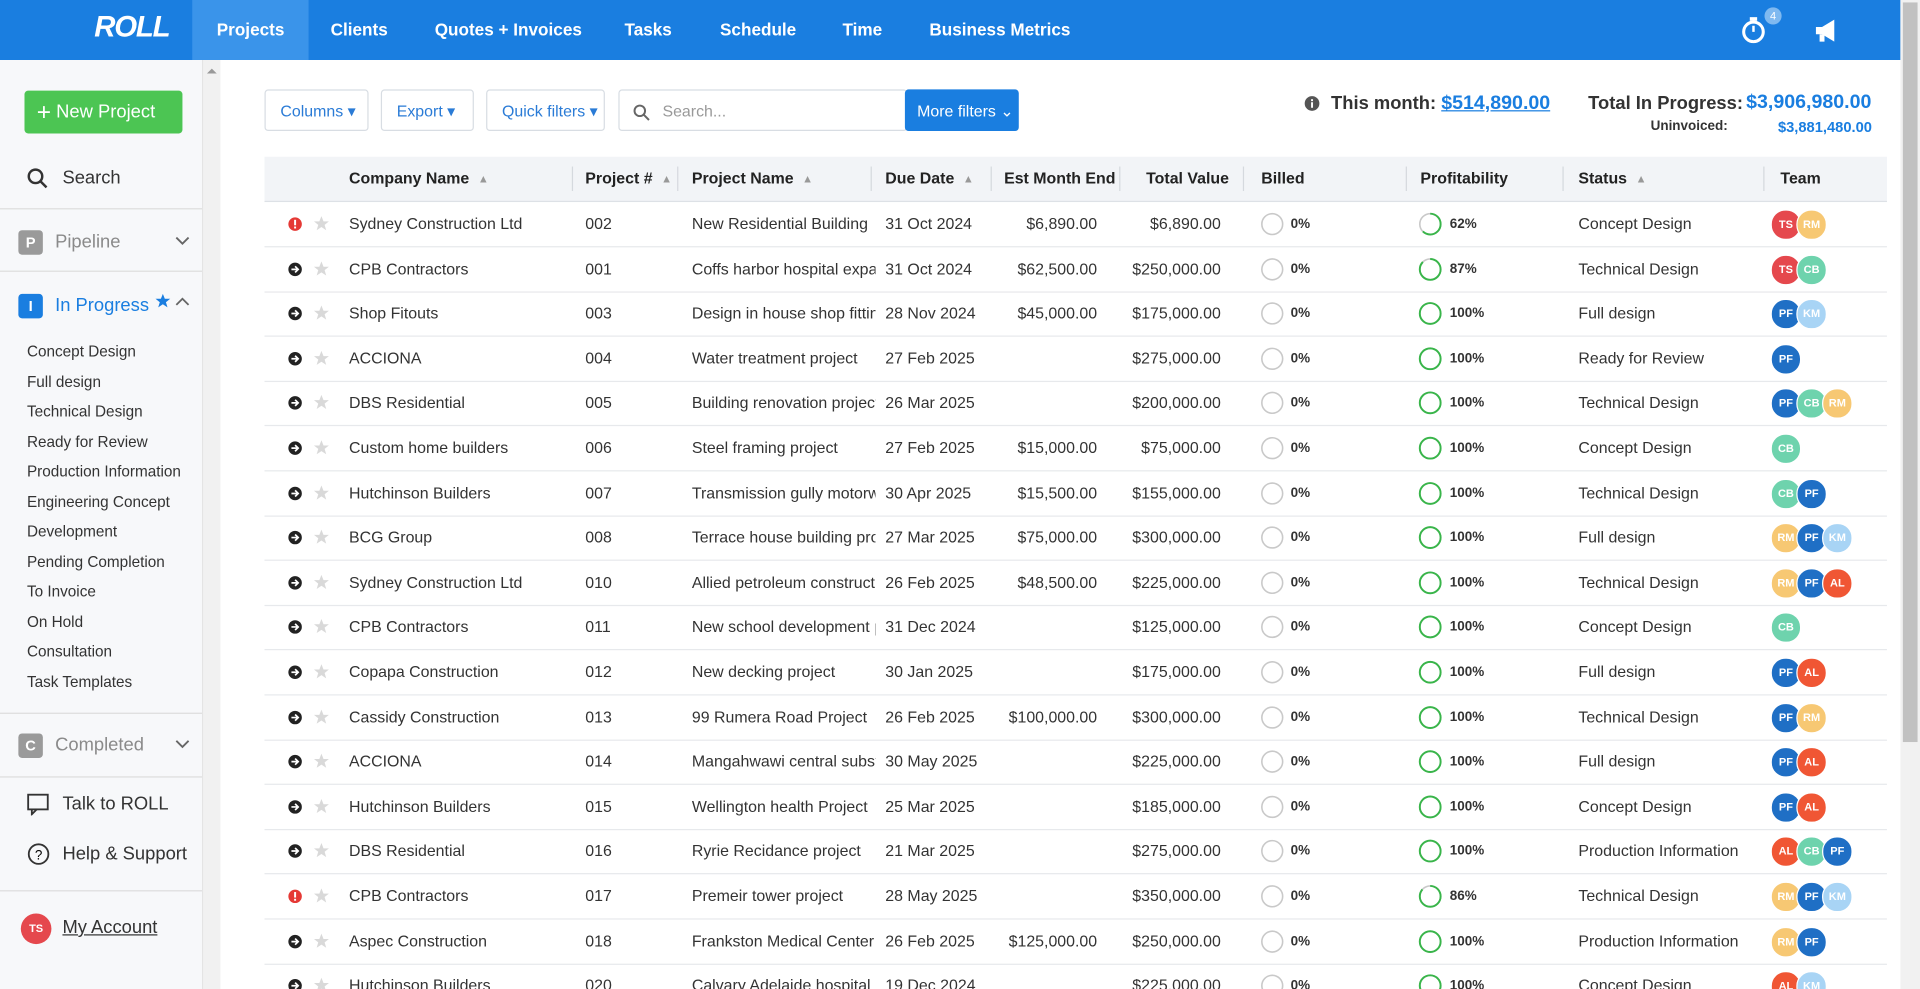 This screenshot has height=989, width=1920. What do you see at coordinates (172, 301) in the screenshot?
I see `star-chevron` at bounding box center [172, 301].